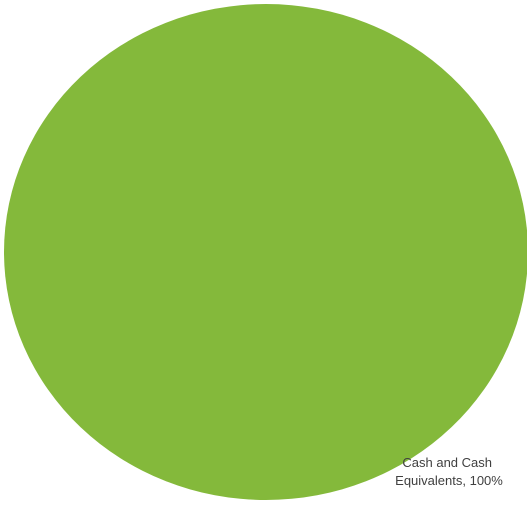  What do you see at coordinates (449, 471) in the screenshot?
I see `slice-label-cash-and-cash-equivalents: Cash and Cash Equivalents, 100%` at bounding box center [449, 471].